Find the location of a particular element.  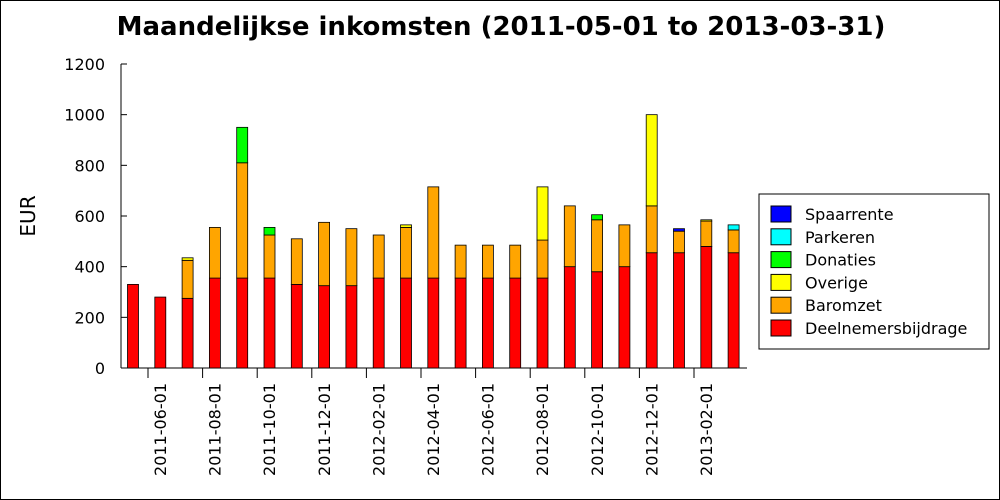

x-tick-label: 2012-08-01 is located at coordinates (542, 429).